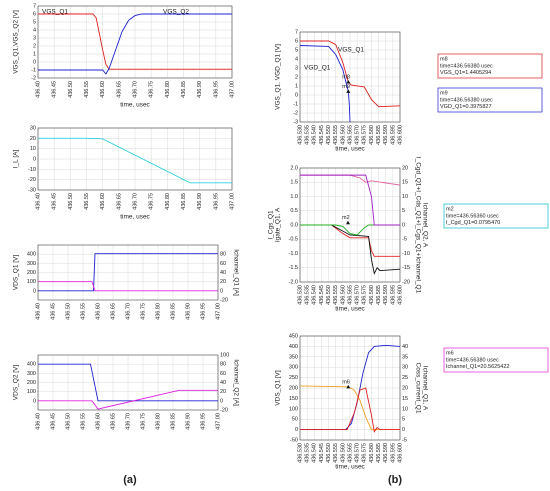  Describe the element at coordinates (386, 295) in the screenshot. I see `x-tick-label: 436.590` at that location.